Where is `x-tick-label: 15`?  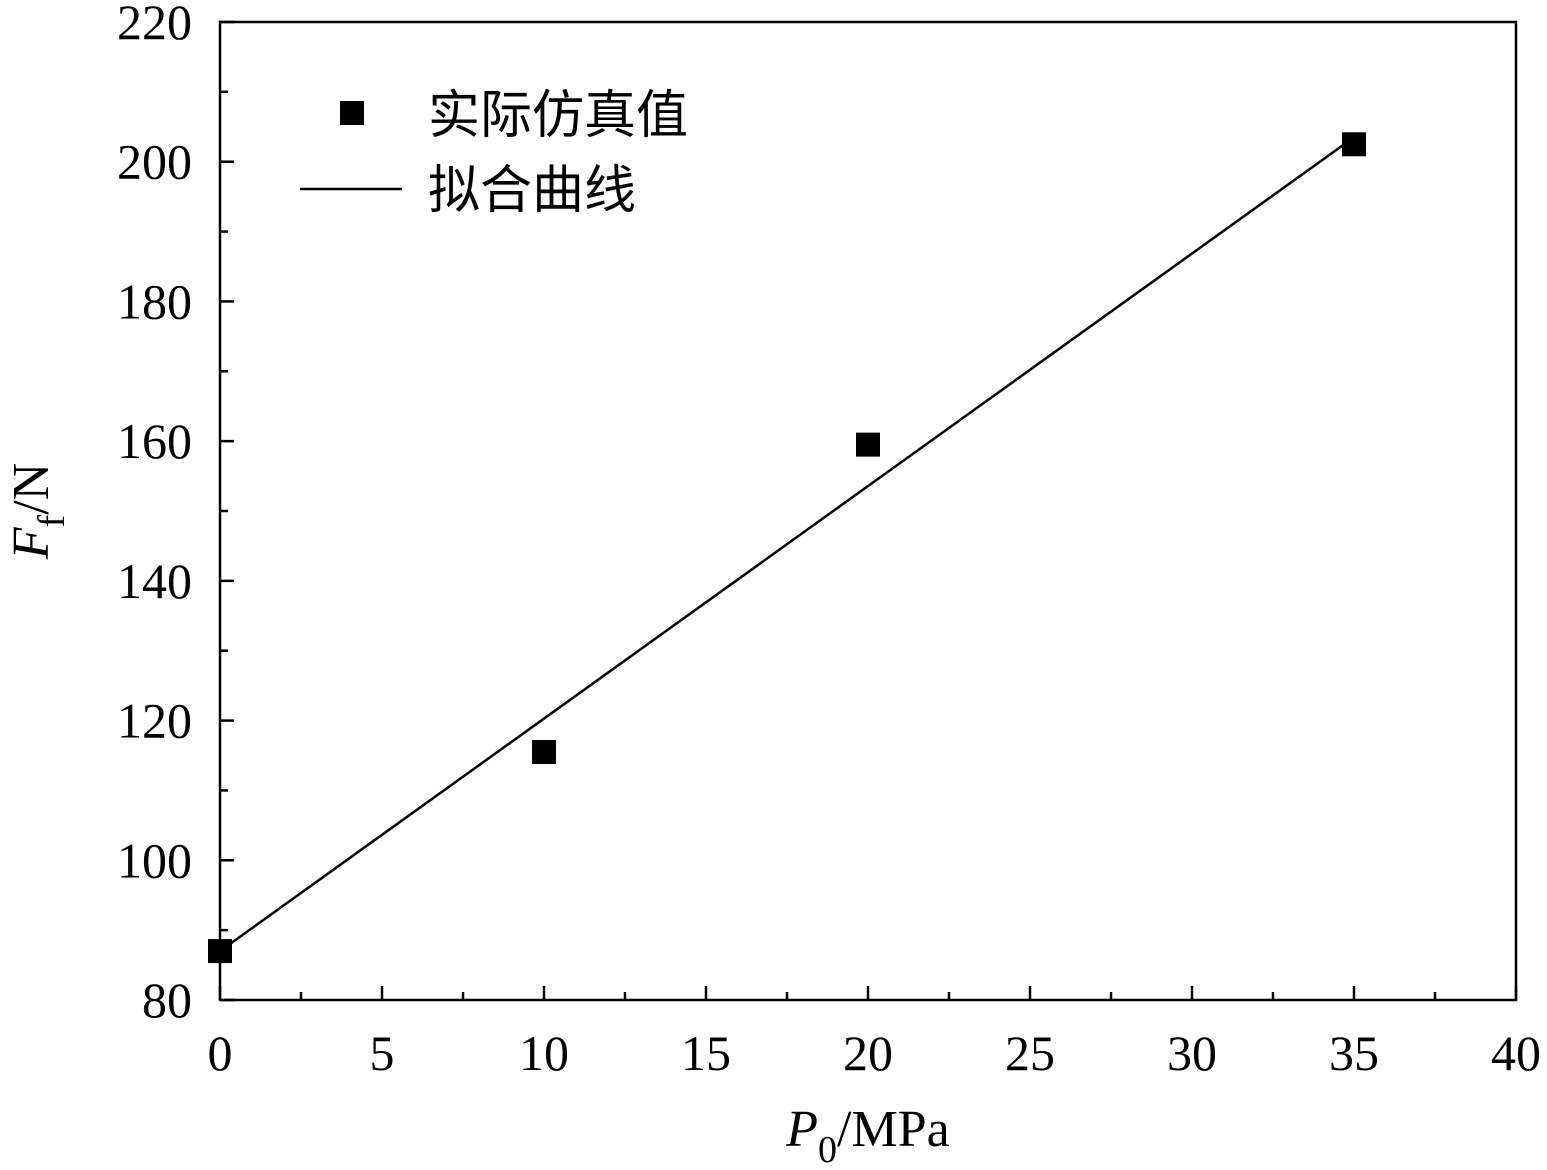
x-tick-label: 15 is located at coordinates (706, 1053).